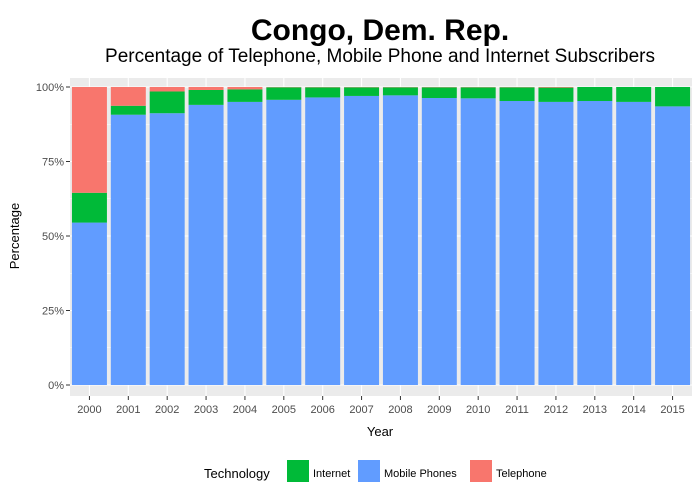  What do you see at coordinates (245, 410) in the screenshot?
I see `x-tick-label: 2004` at bounding box center [245, 410].